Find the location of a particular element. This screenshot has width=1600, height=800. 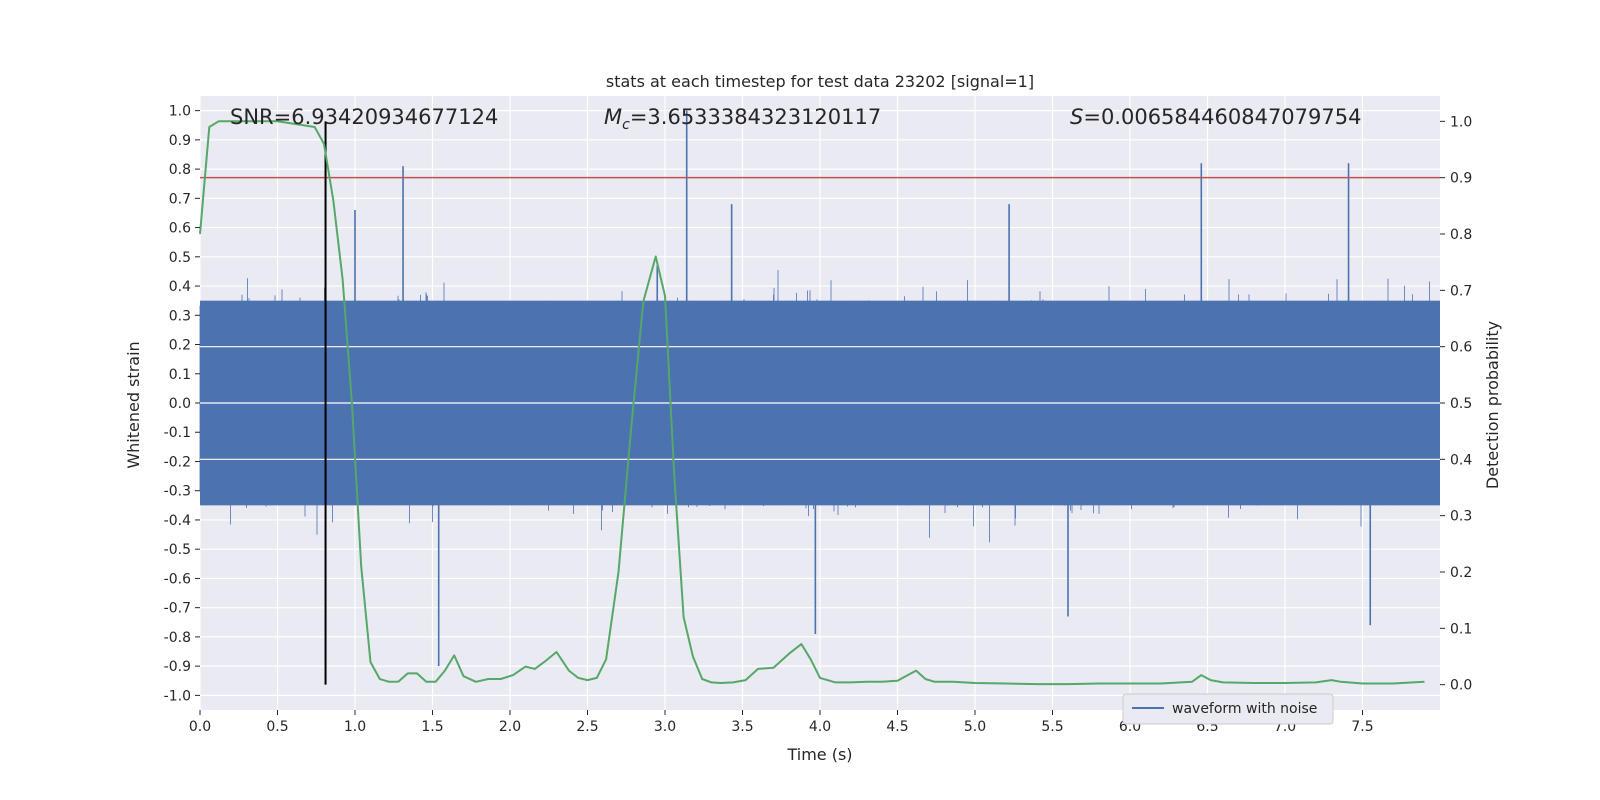

s-annotation: S=0.006584460847079754 is located at coordinates (1215, 117).